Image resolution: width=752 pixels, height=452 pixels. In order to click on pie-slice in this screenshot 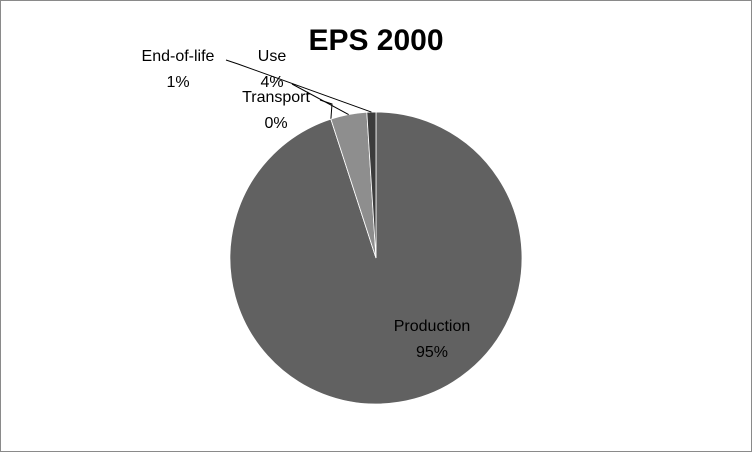, I will do `click(371, 185)`.